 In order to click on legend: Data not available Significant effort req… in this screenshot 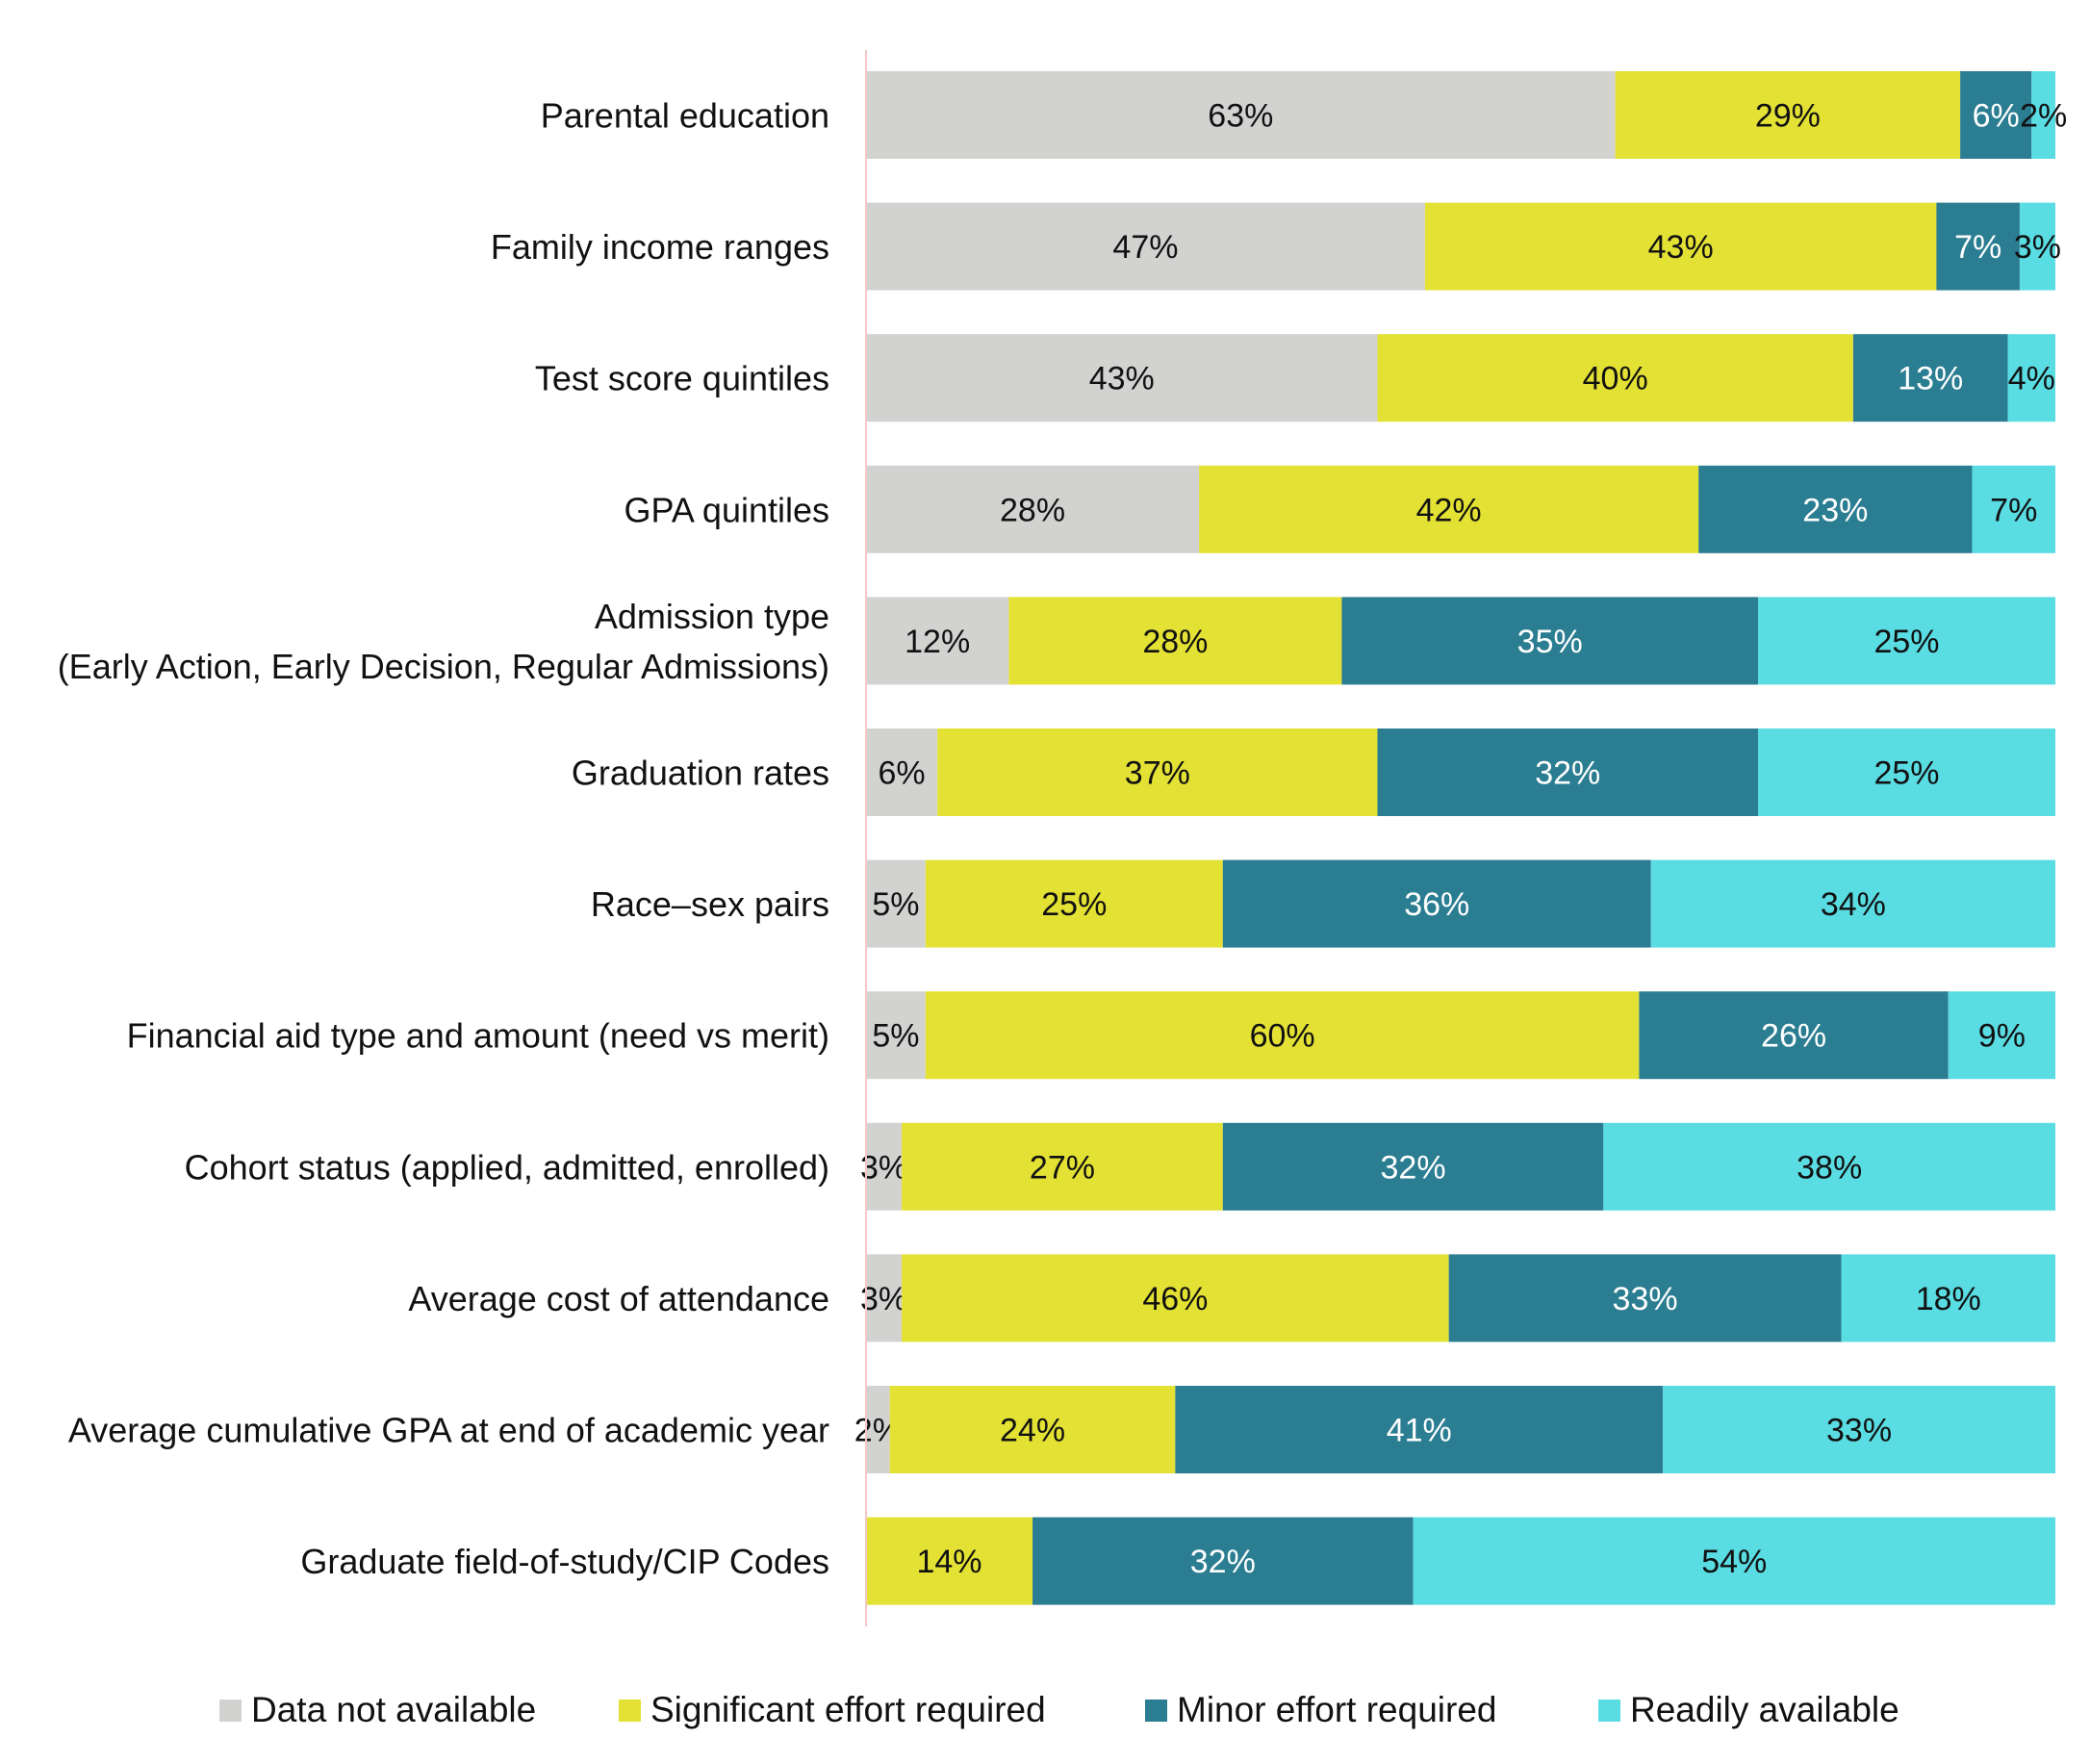, I will do `click(1059, 1709)`.